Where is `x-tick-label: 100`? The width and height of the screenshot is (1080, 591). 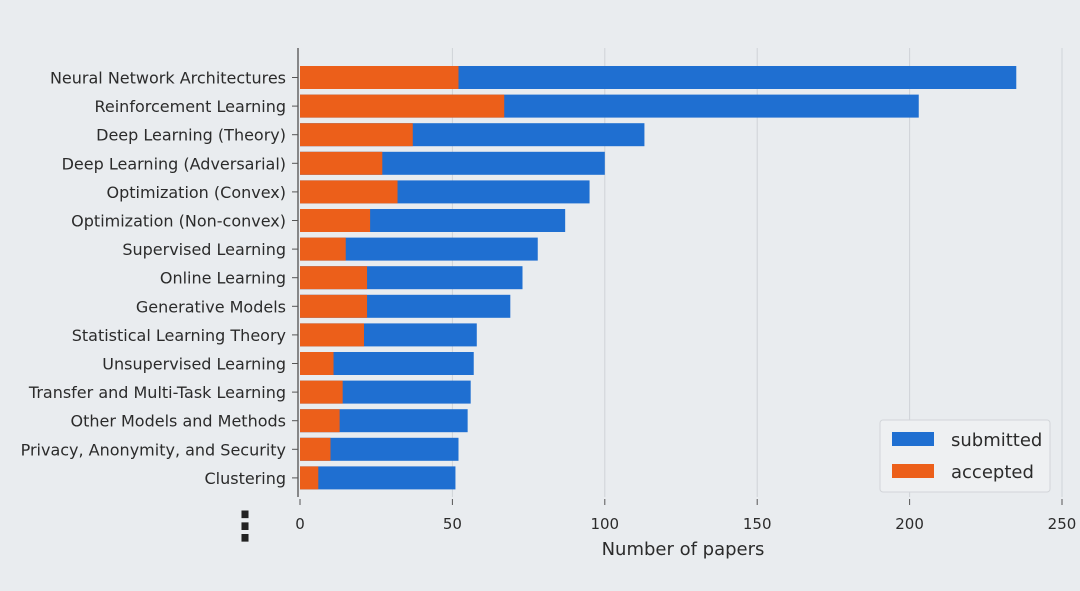 x-tick-label: 100 is located at coordinates (604, 524).